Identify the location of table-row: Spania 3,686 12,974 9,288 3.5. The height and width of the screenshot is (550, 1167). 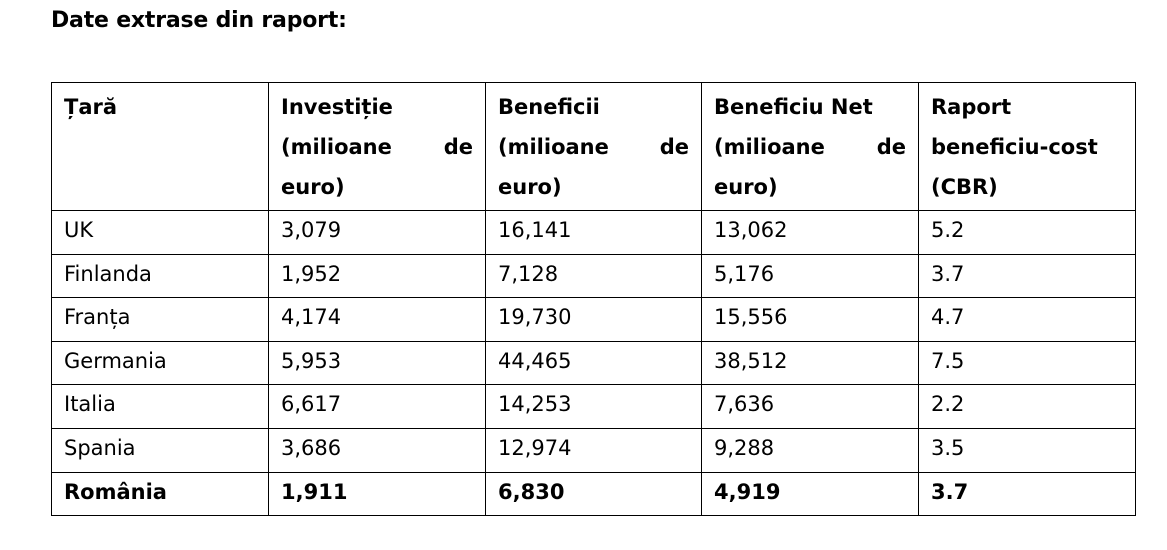
(593, 450).